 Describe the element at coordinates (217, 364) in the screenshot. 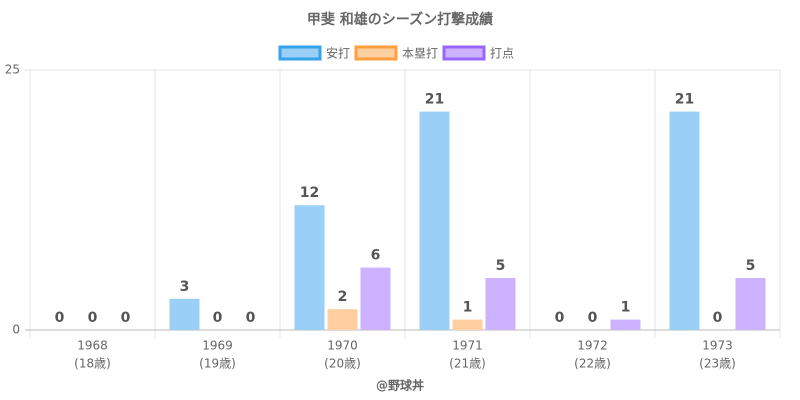

I see `x-tick-label: (19歳)` at that location.